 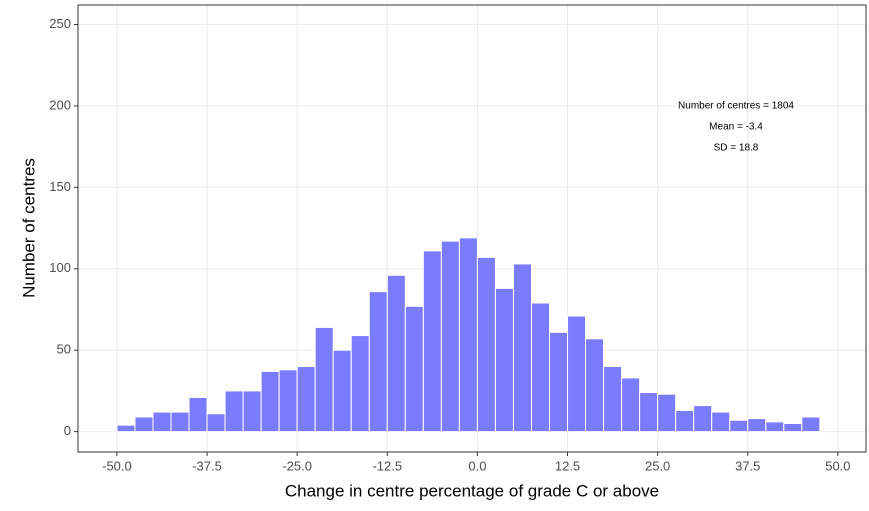 What do you see at coordinates (736, 106) in the screenshot?
I see `annotation: Number of centres = 1804` at bounding box center [736, 106].